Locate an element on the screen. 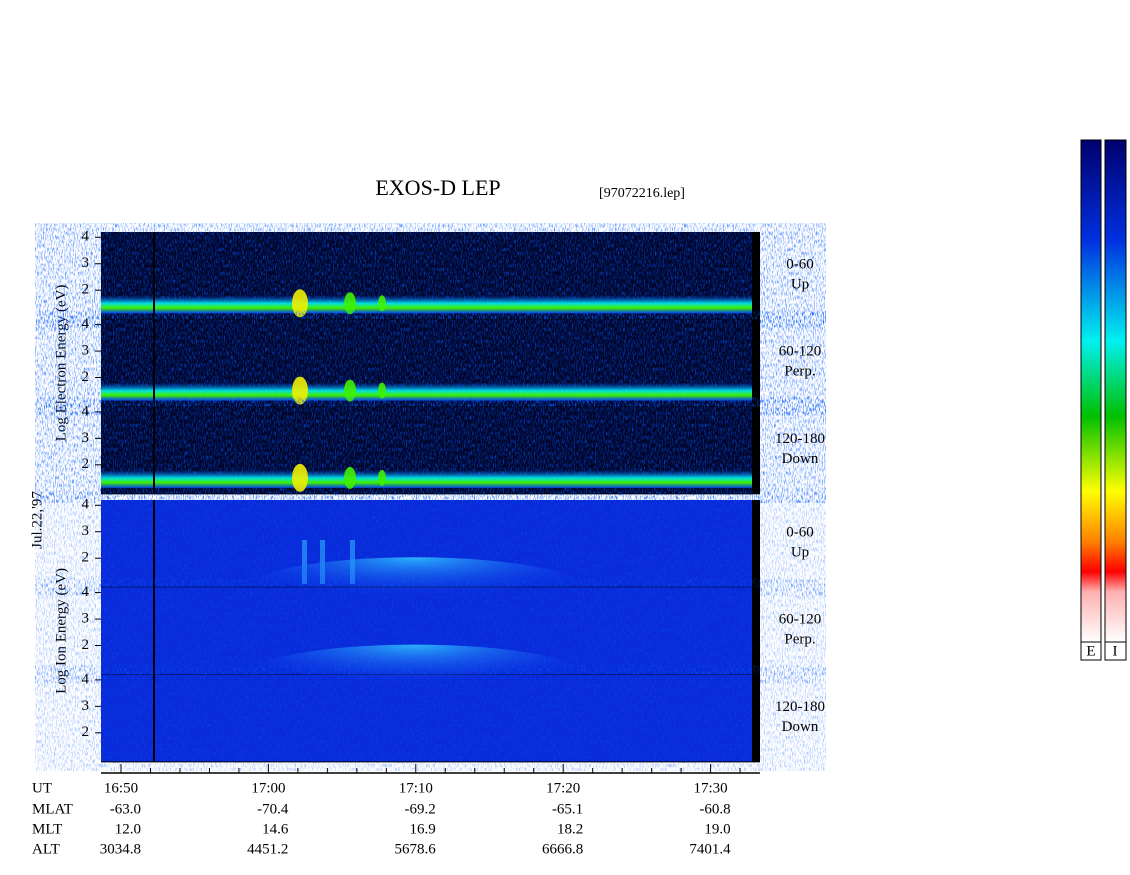  x-tick-label: 17:10 is located at coordinates (416, 788).